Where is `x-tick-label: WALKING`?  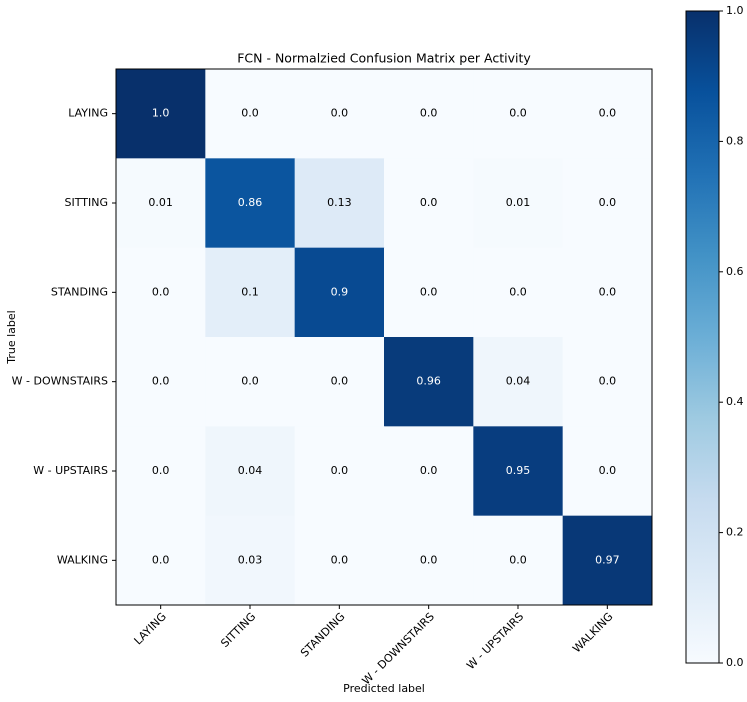
x-tick-label: WALKING is located at coordinates (592, 632).